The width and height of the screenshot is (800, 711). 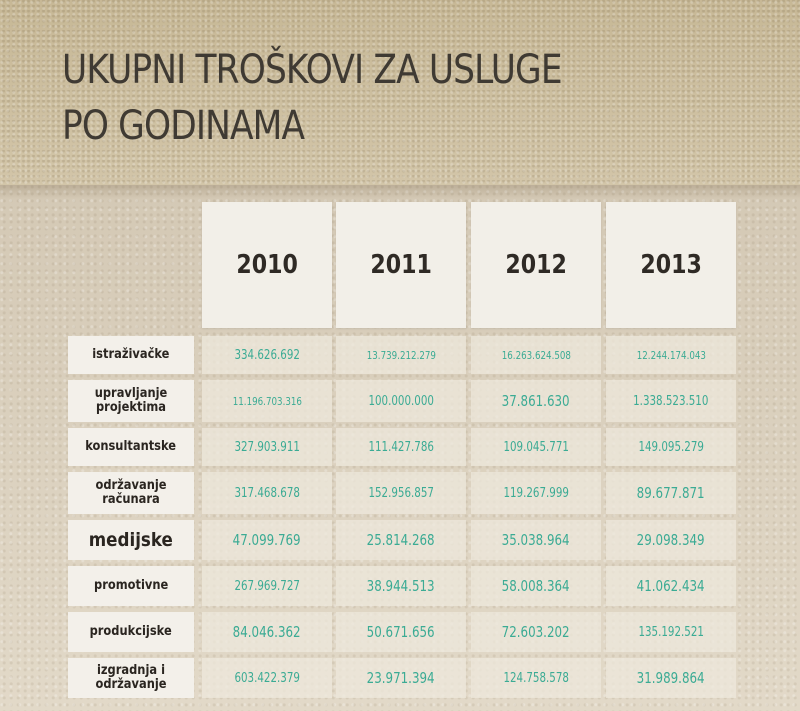 What do you see at coordinates (131, 632) in the screenshot?
I see `category-label: produkcijske` at bounding box center [131, 632].